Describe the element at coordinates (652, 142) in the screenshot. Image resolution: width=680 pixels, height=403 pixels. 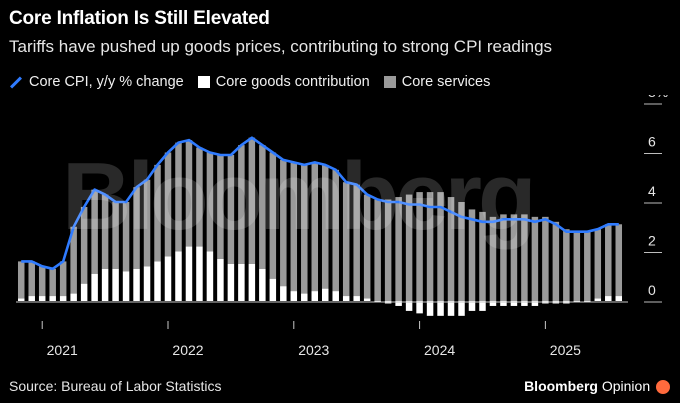
I see `y-tick-label: 6` at that location.